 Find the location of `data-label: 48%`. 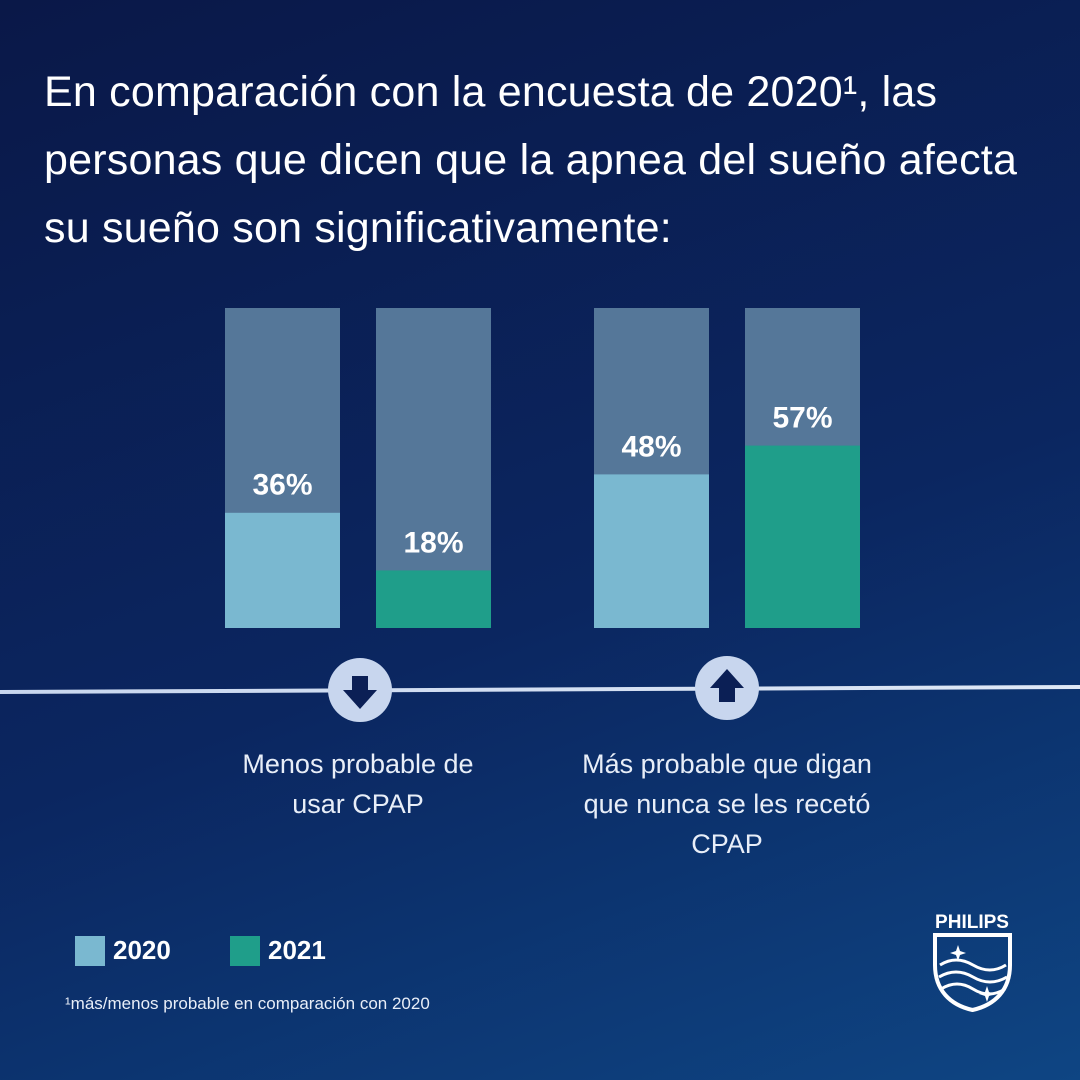

data-label: 48% is located at coordinates (651, 446).